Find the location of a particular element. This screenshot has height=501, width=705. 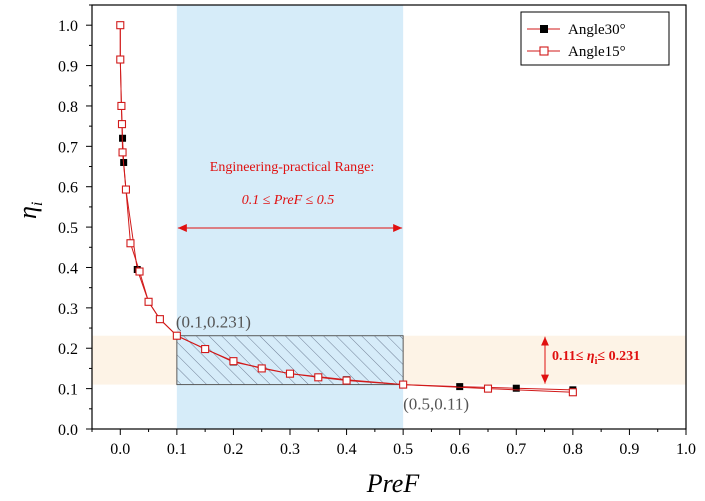

legend-label: Angle15° is located at coordinates (597, 52).